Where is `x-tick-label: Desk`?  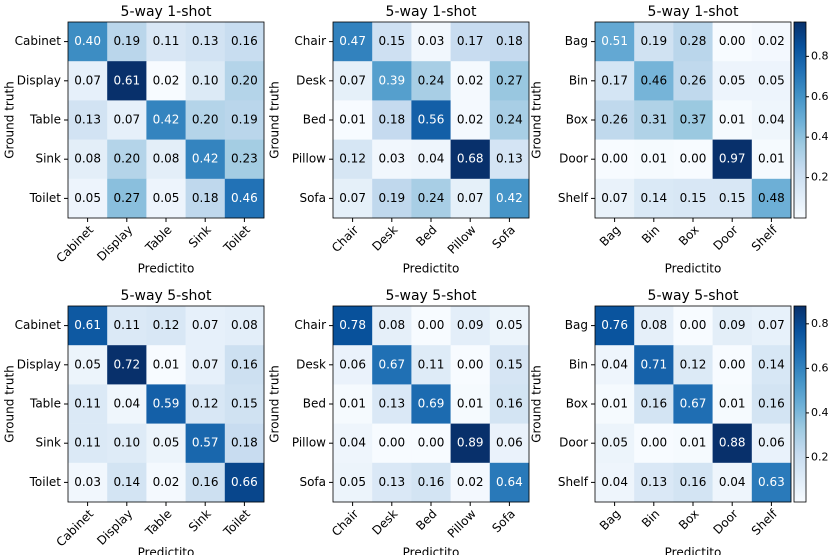
x-tick-label: Desk is located at coordinates (384, 238).